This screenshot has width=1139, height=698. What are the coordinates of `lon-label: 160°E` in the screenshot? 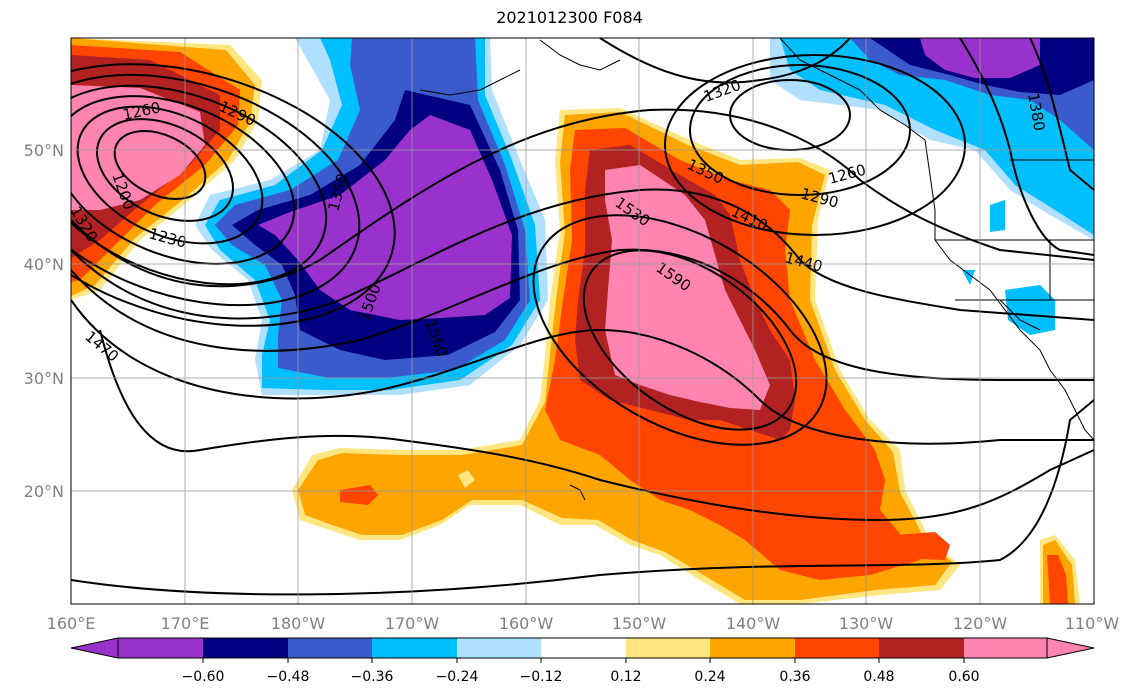 It's located at (71, 623).